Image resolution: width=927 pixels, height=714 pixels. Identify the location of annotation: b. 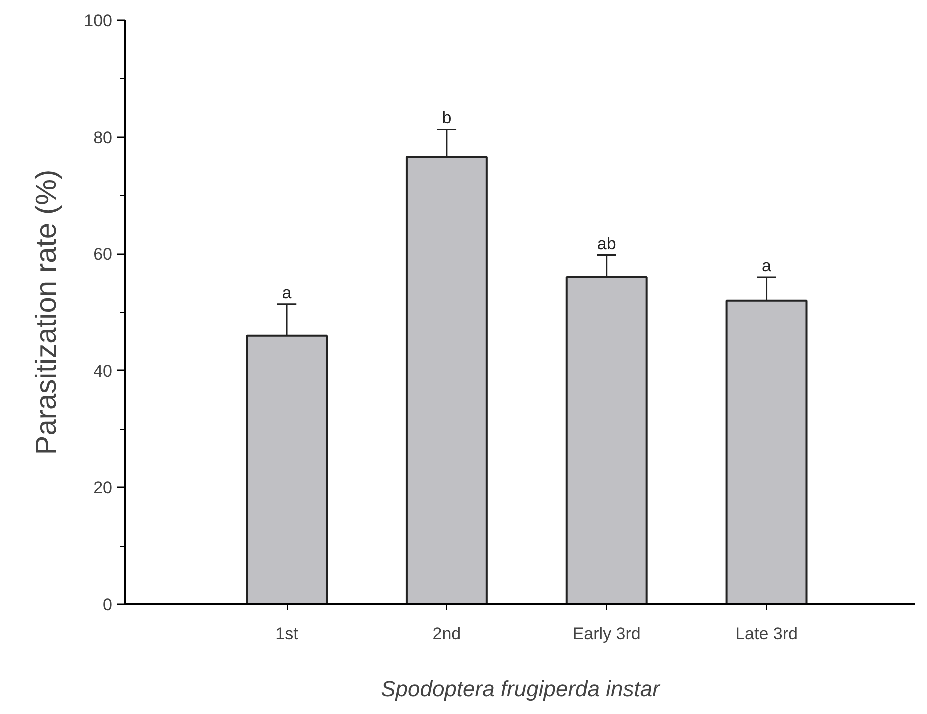
(447, 118).